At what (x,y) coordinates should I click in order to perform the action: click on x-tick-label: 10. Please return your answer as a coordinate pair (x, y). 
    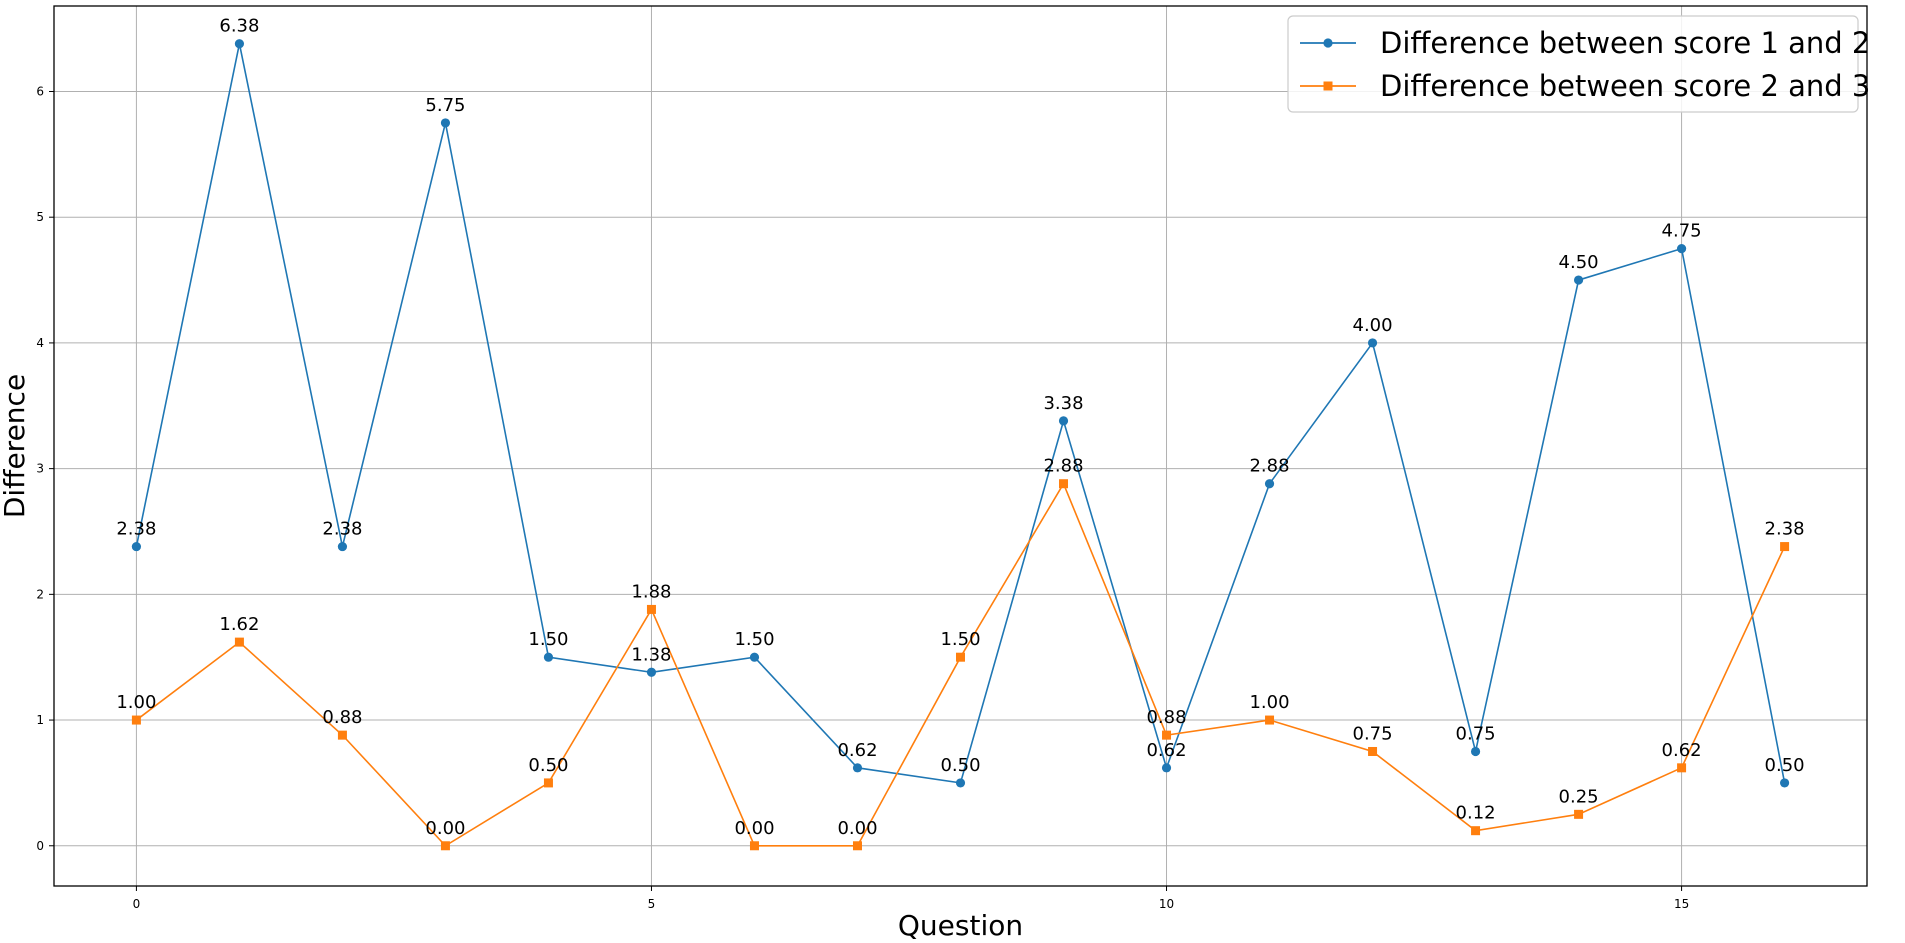
    Looking at the image, I should click on (1166, 904).